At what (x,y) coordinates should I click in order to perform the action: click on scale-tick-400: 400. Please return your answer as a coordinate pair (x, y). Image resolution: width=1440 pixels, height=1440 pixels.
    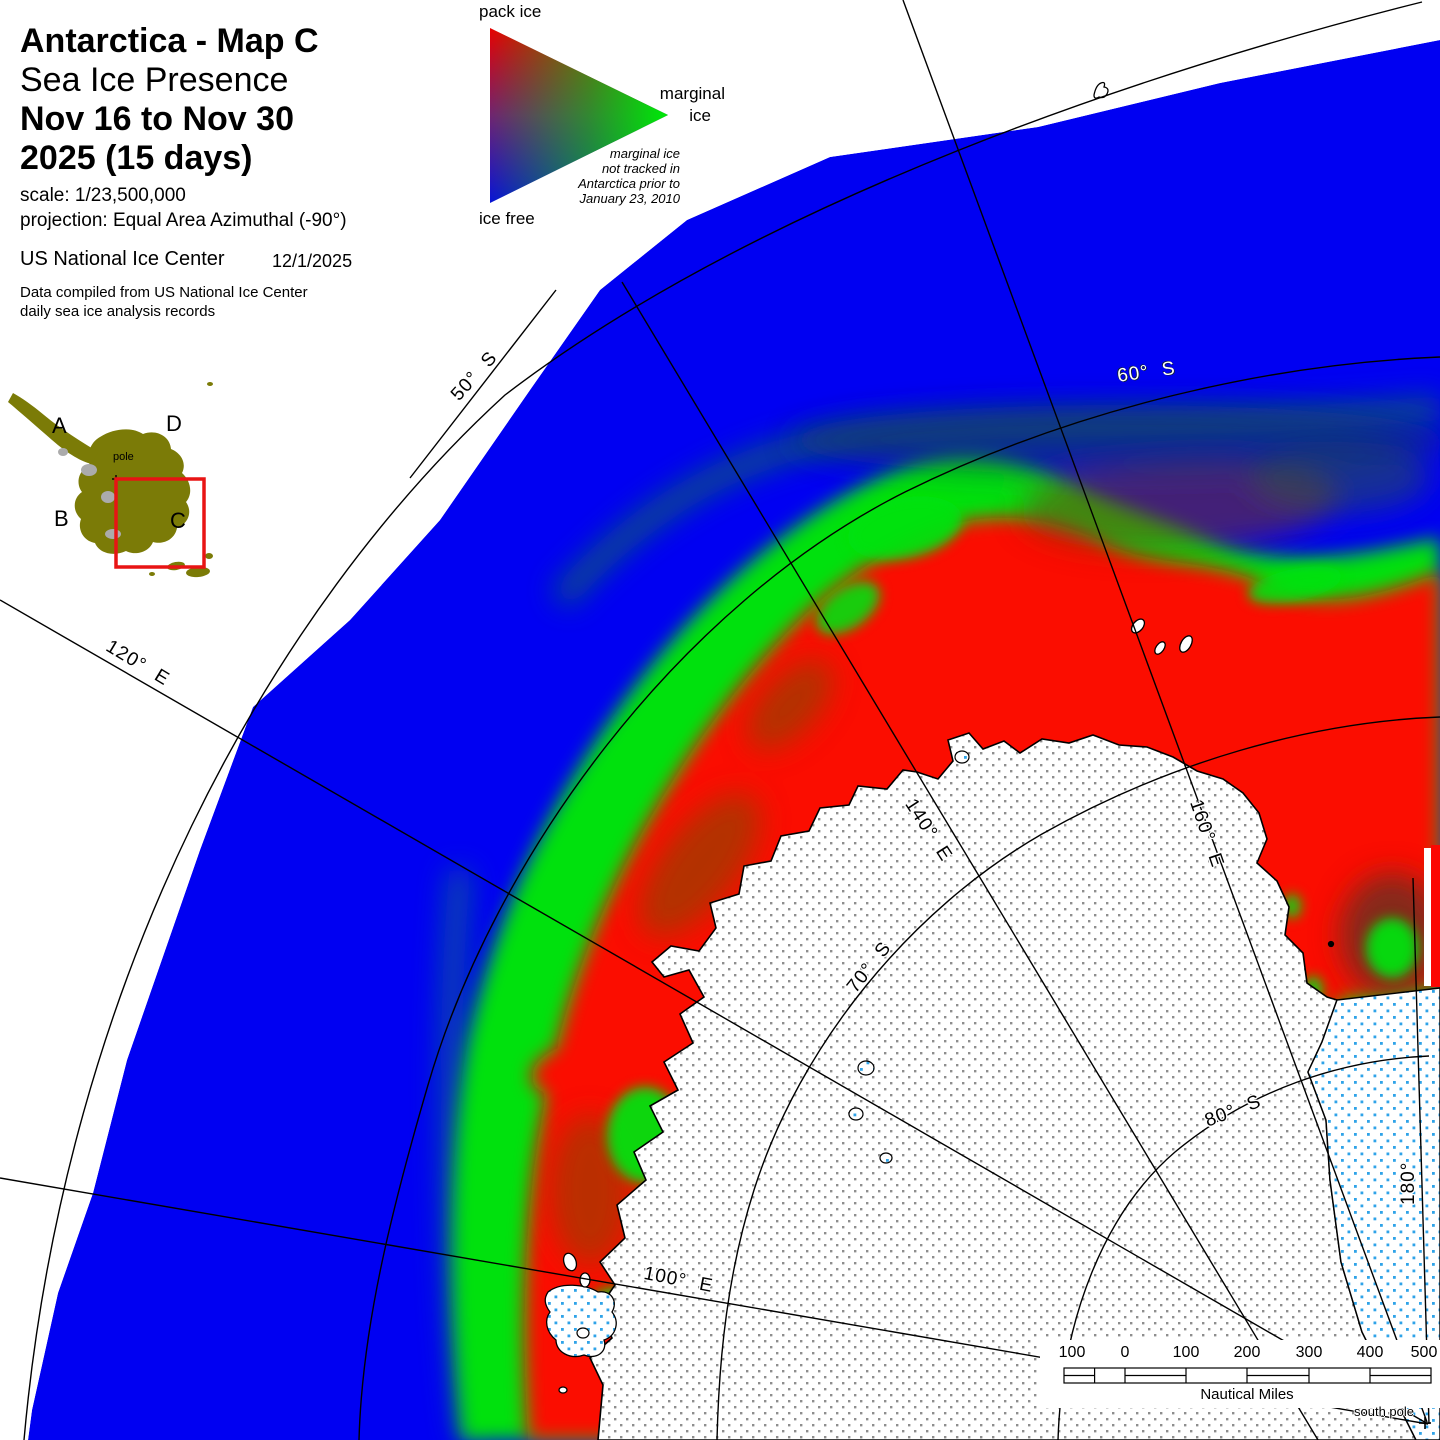
    Looking at the image, I should click on (1370, 1352).